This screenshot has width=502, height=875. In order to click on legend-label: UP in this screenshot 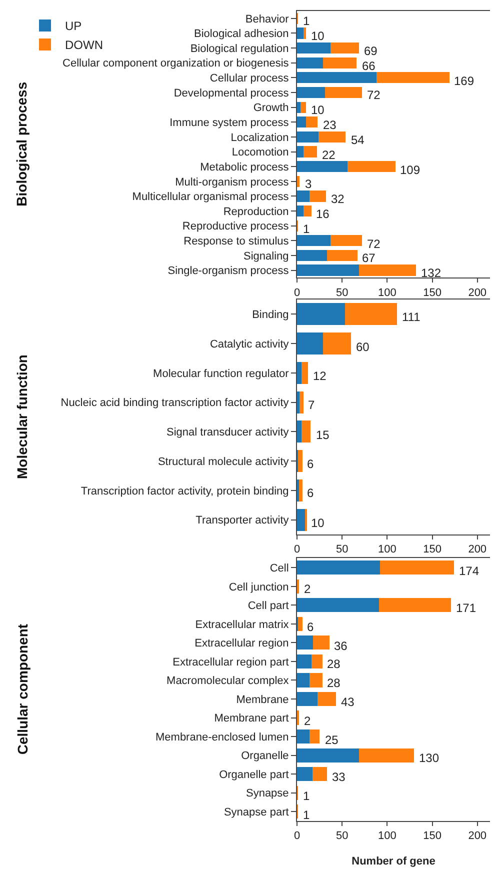, I will do `click(73, 26)`.